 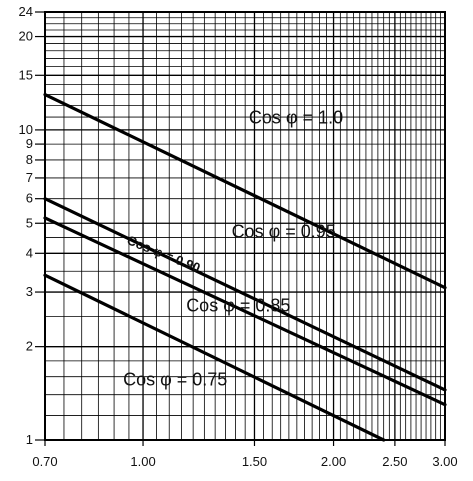 I want to click on y-tick-label: 1, so click(x=29, y=439).